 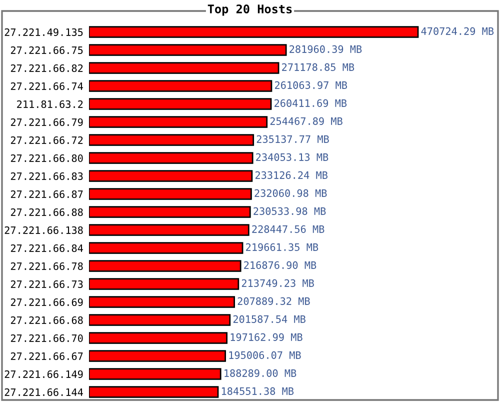 I want to click on data-label: 207889.32 MB, so click(x=274, y=301).